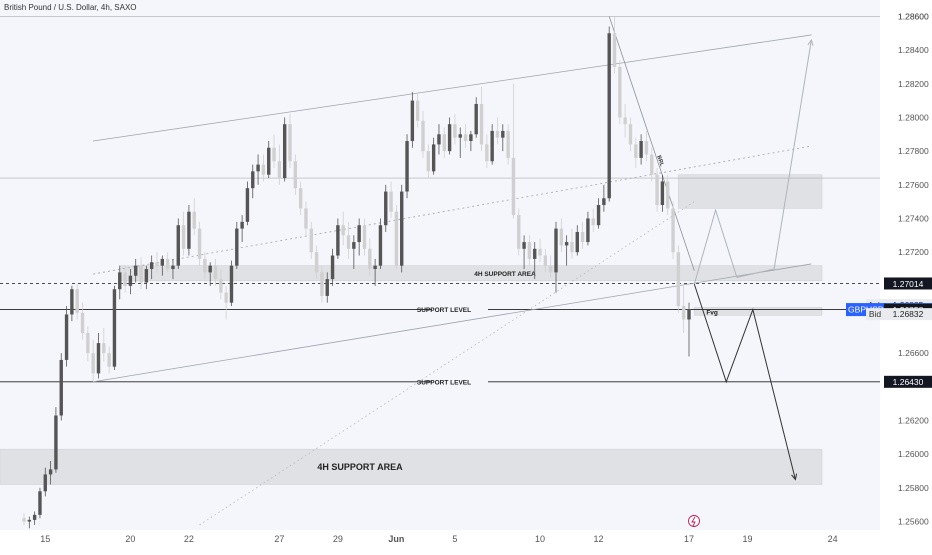 The height and width of the screenshot is (555, 932). Describe the element at coordinates (913, 50) in the screenshot. I see `y-tick-1.28400: 1.28400` at that location.